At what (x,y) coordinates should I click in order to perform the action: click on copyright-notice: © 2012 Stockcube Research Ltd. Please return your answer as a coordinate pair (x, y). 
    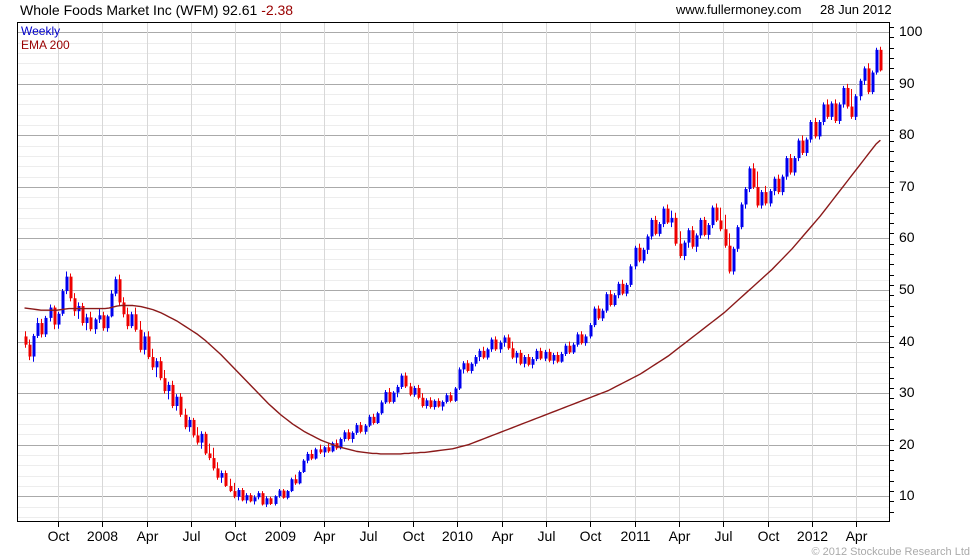
    Looking at the image, I should click on (890, 552).